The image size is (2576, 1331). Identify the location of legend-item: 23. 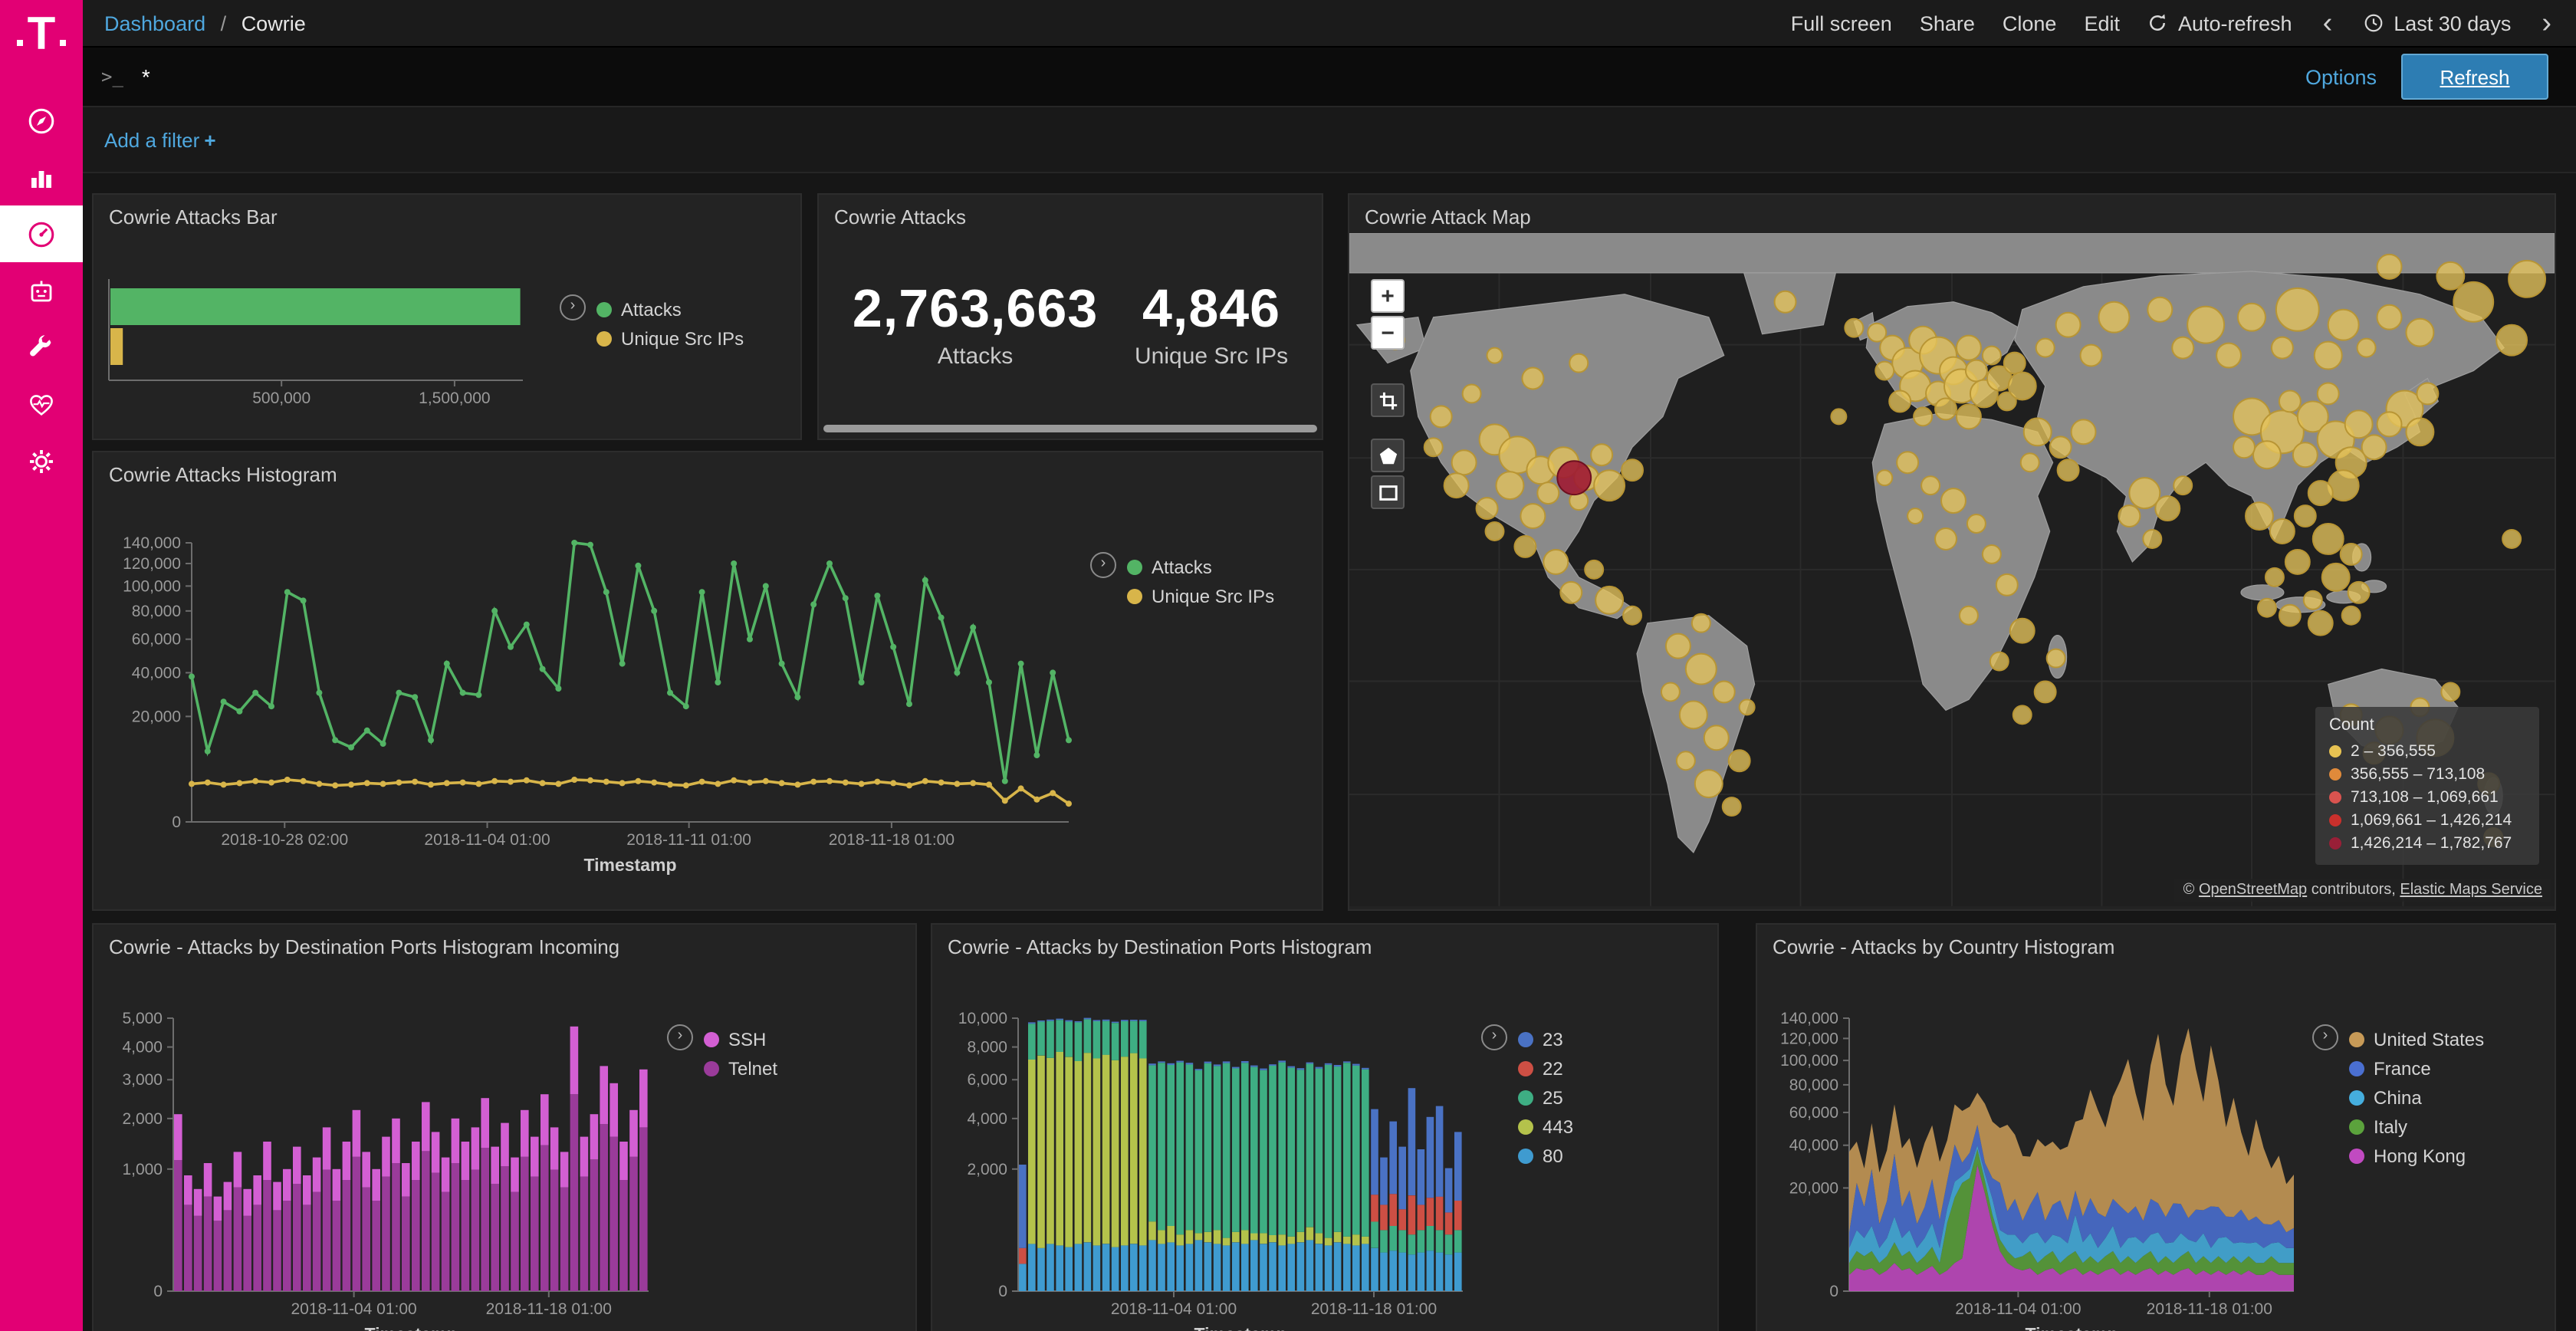
(1545, 1039).